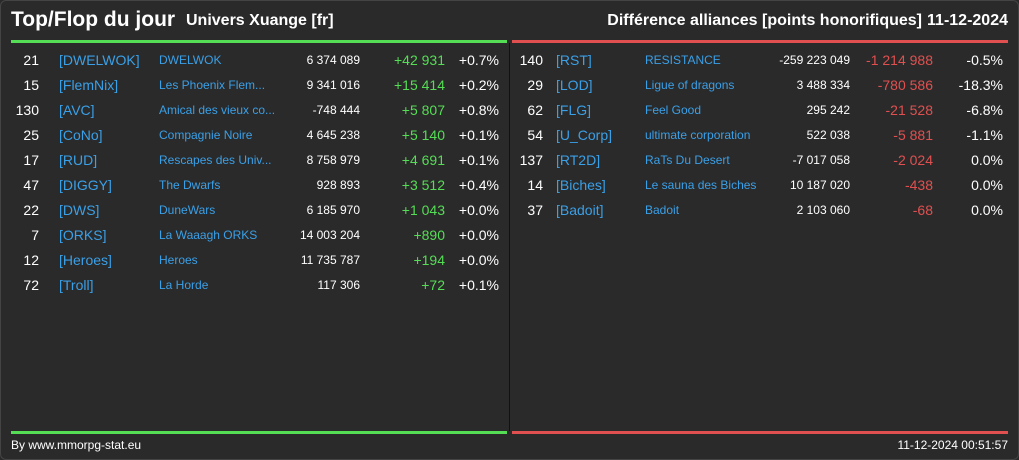  Describe the element at coordinates (531, 60) in the screenshot. I see `alliance-rank: 140` at that location.